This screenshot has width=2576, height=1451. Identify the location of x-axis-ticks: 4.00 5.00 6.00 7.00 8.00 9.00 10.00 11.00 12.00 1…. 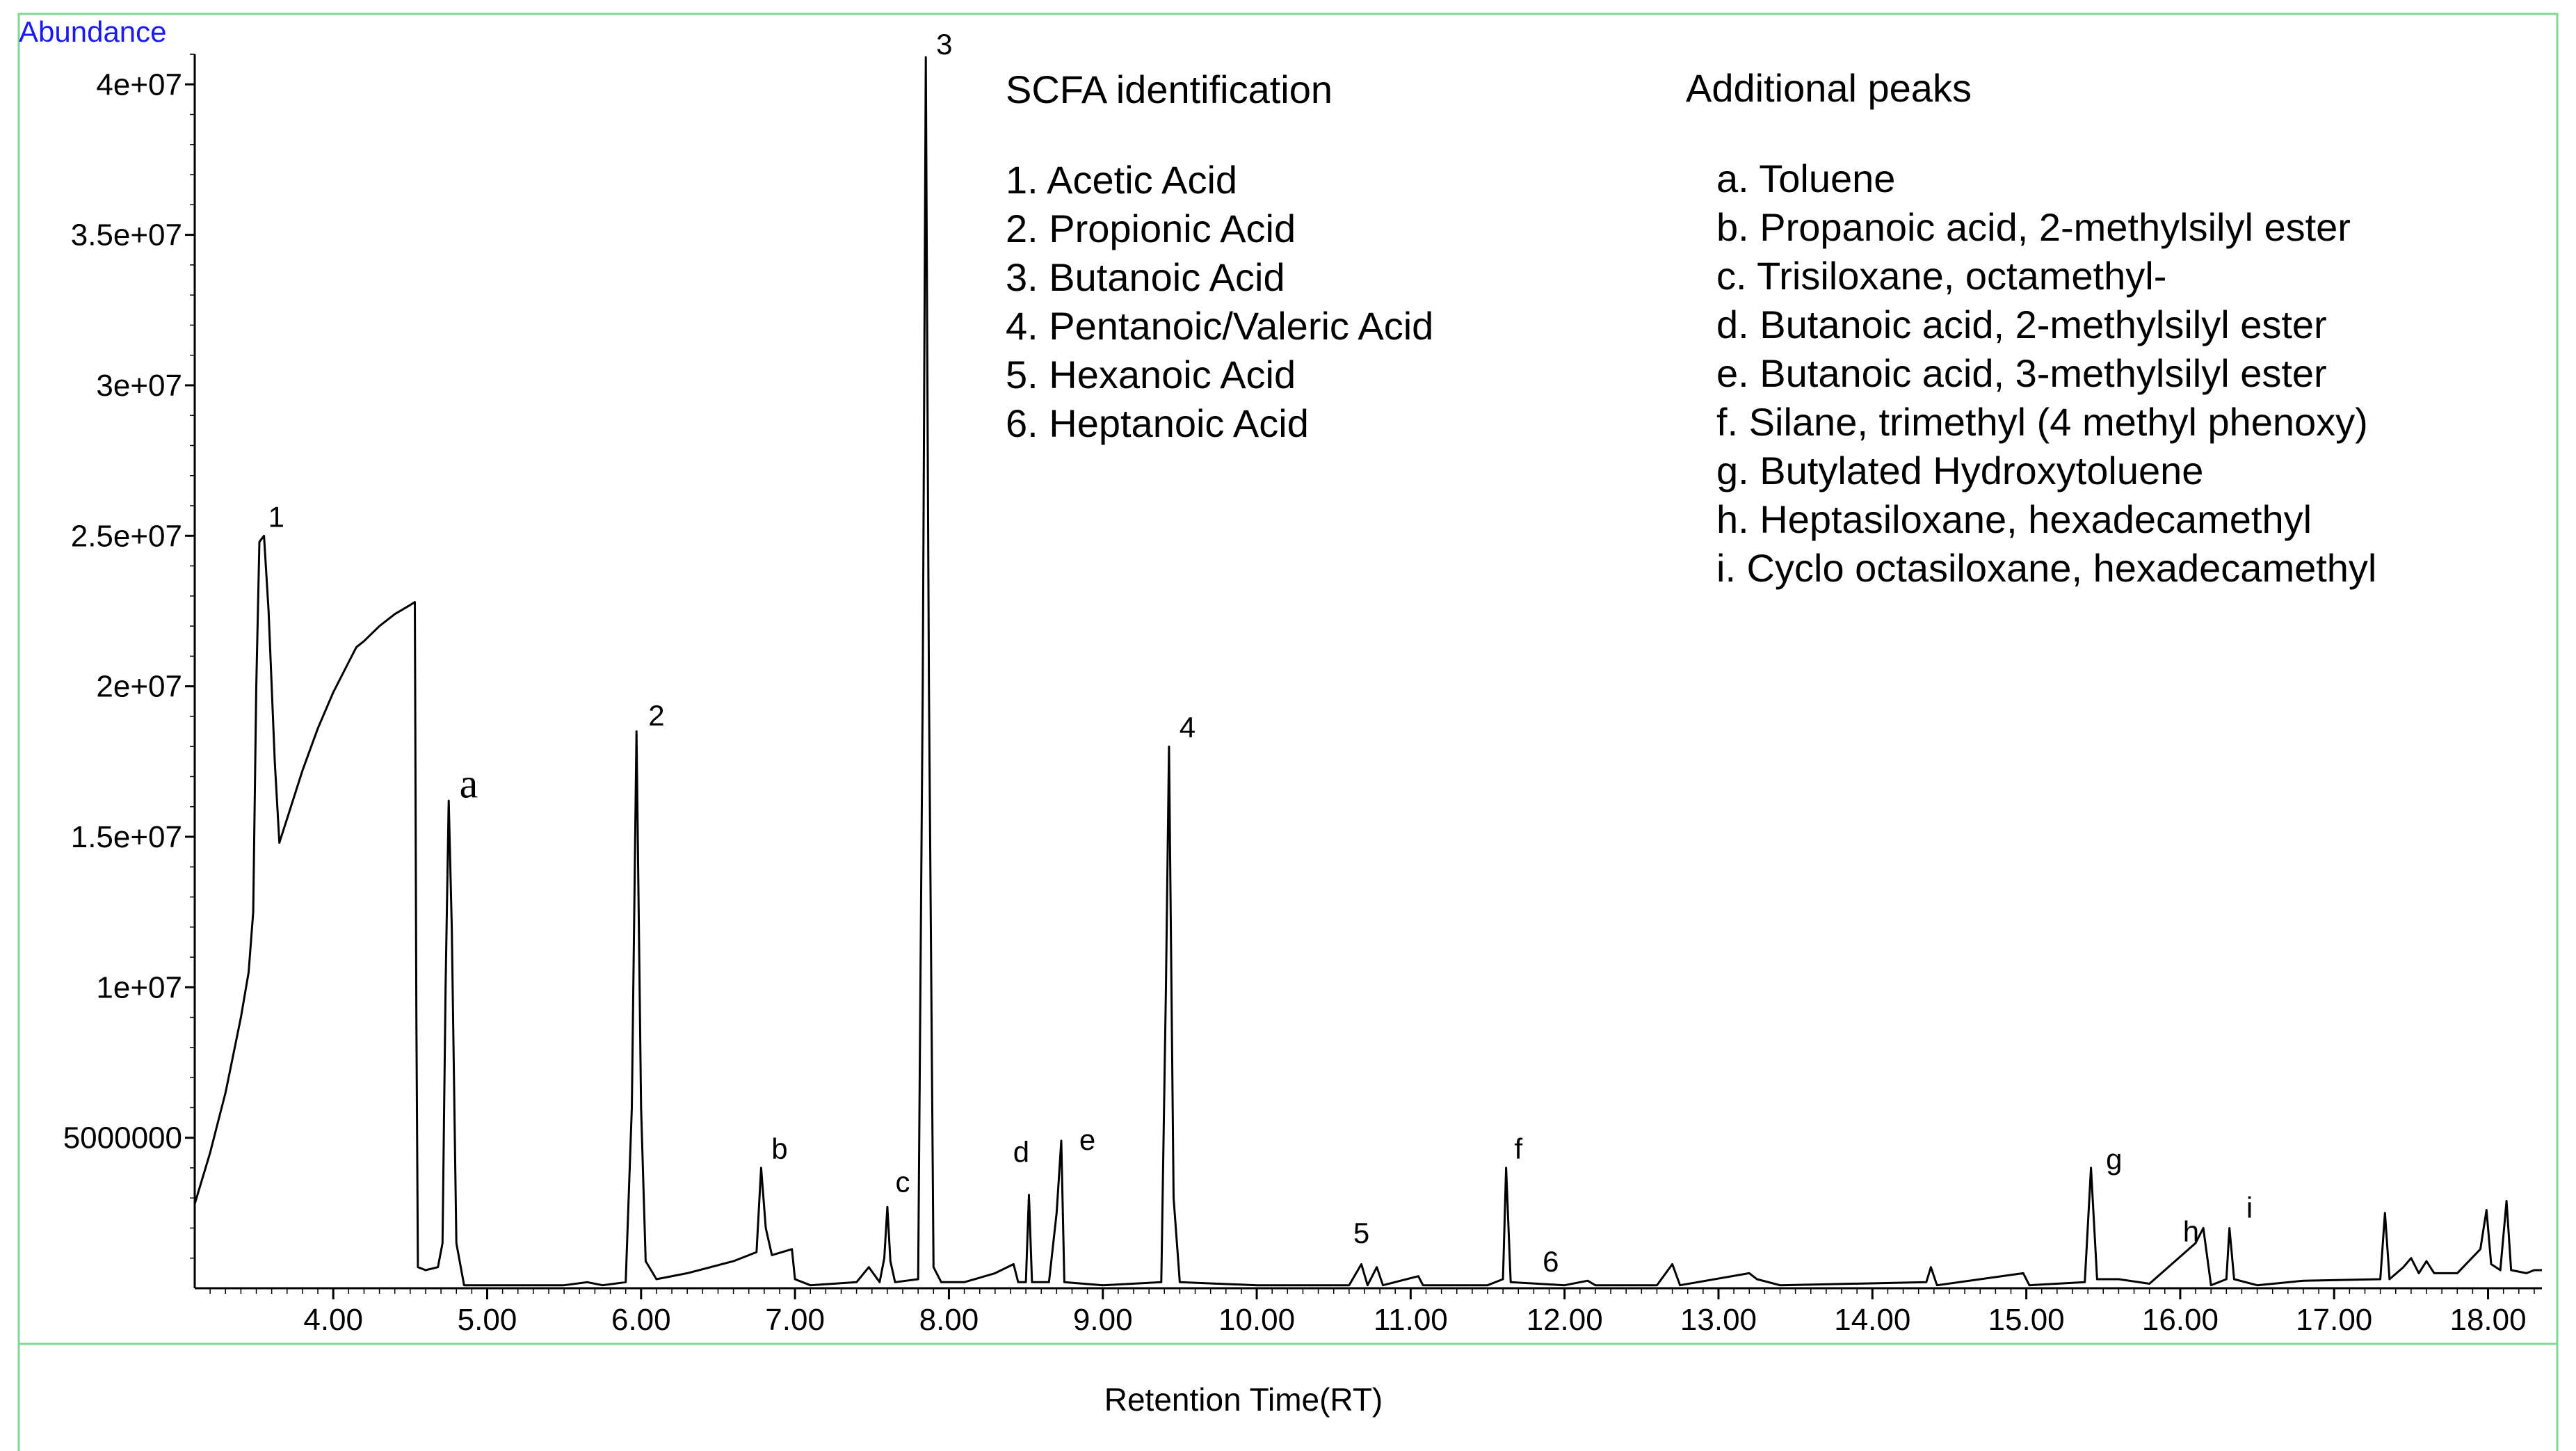
(1415, 1312).